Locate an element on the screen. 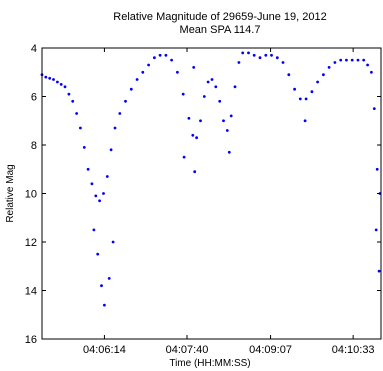 This screenshot has width=383, height=371. y-tick-label: 10 is located at coordinates (31, 195).